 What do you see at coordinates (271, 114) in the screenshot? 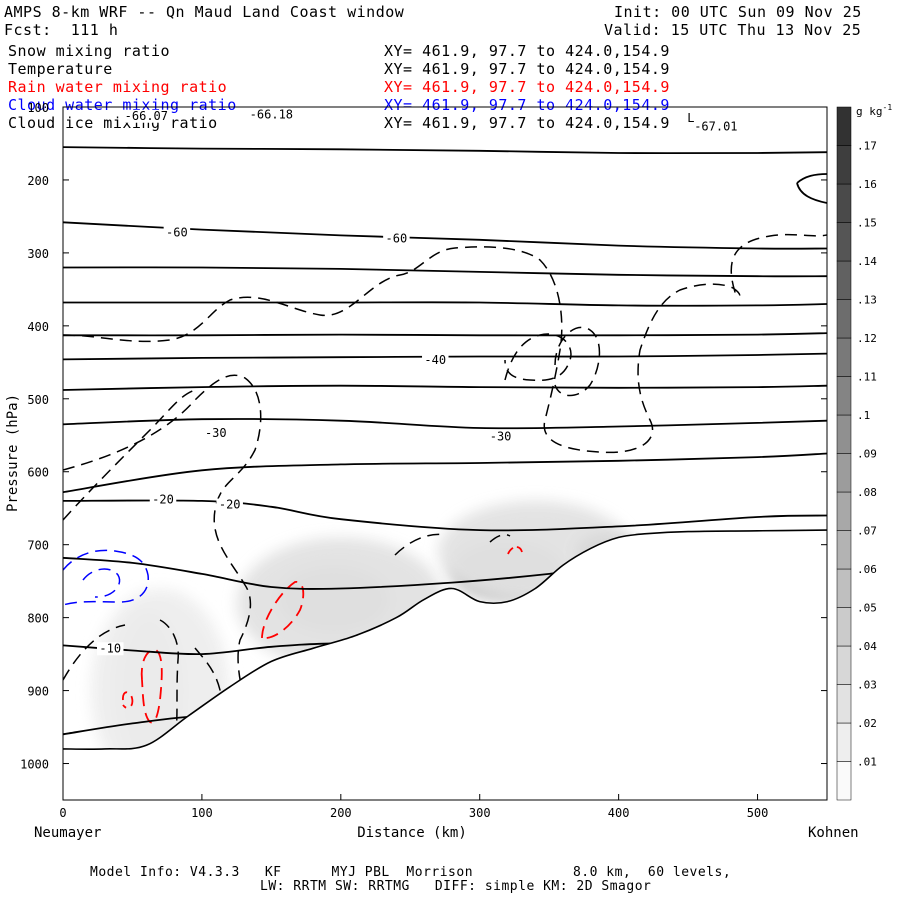
I see `isotherm-label: -66.18` at bounding box center [271, 114].